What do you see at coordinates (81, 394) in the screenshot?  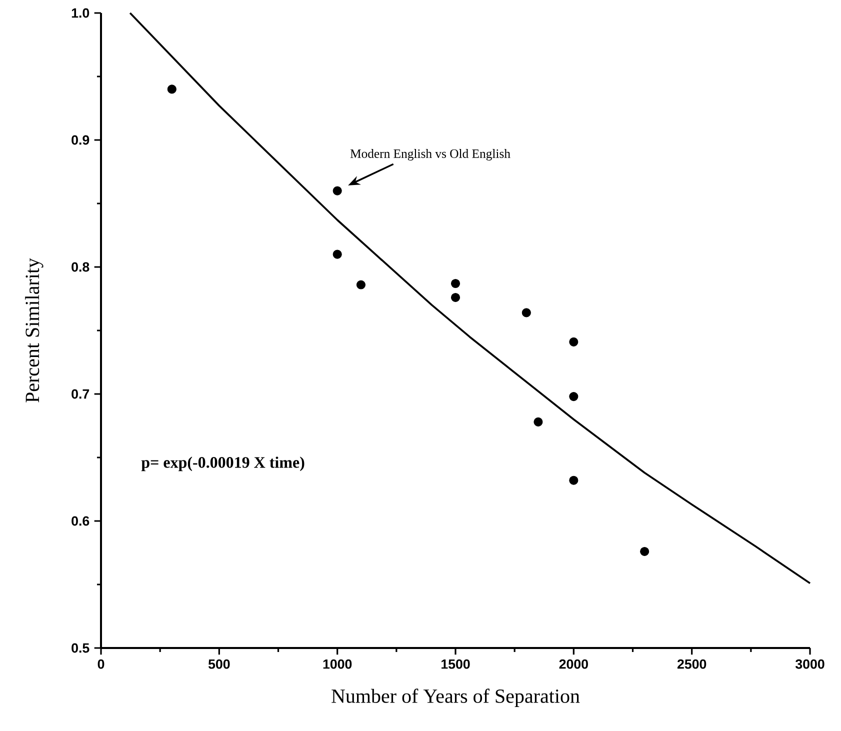 I see `y-tick-label: 0.7` at bounding box center [81, 394].